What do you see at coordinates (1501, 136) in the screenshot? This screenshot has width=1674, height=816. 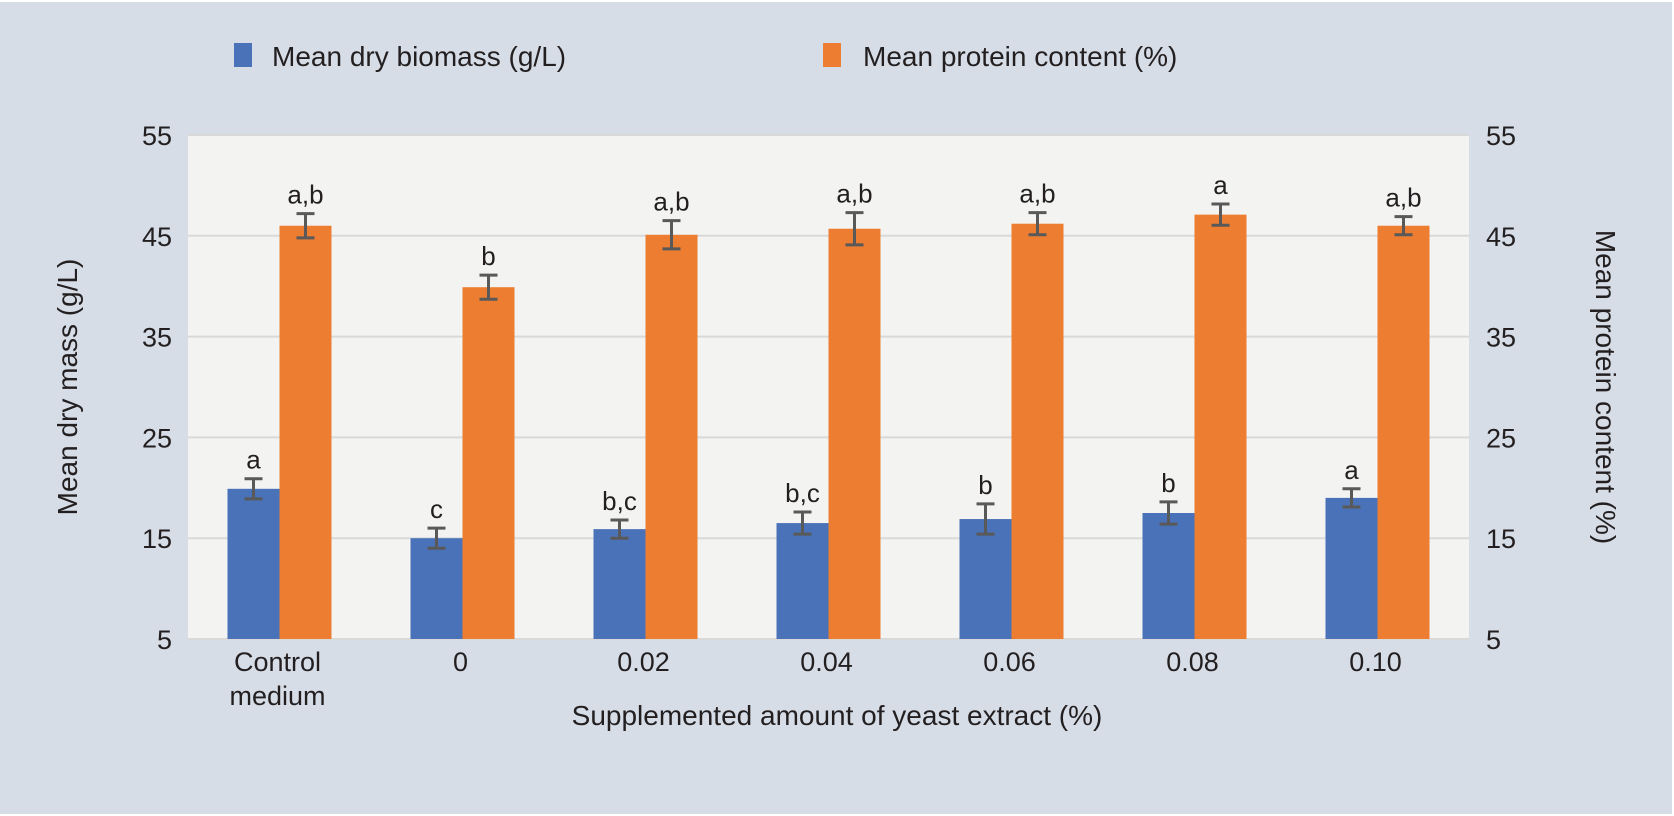 I see `y-tick-label-right: 55` at bounding box center [1501, 136].